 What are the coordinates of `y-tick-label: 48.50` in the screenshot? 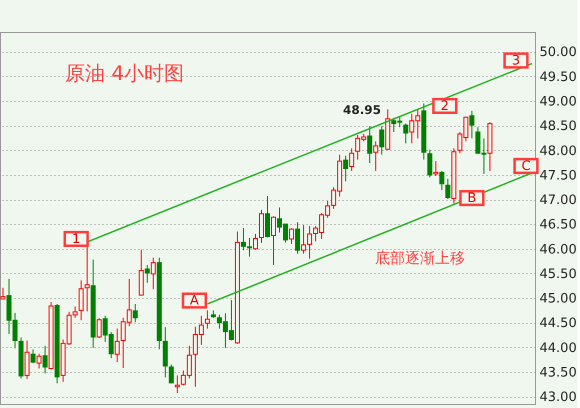 It's located at (558, 126).